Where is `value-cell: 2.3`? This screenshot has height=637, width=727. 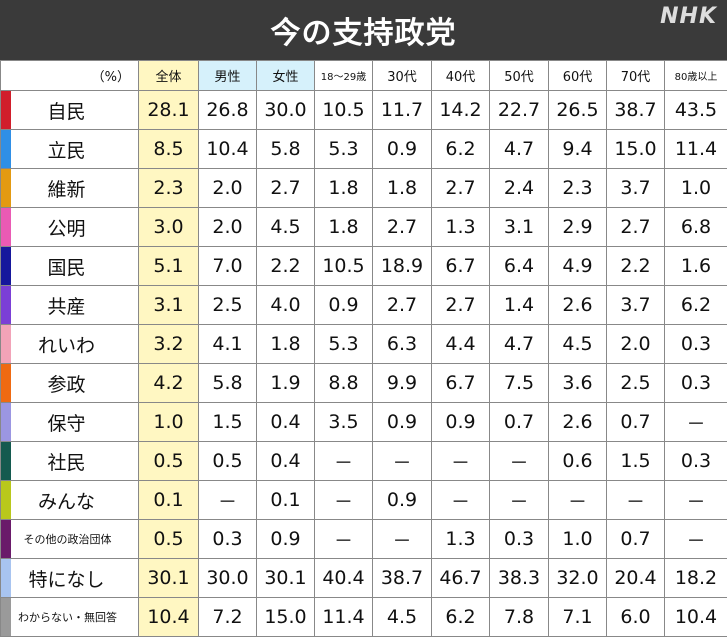
value-cell: 2.3 is located at coordinates (577, 188).